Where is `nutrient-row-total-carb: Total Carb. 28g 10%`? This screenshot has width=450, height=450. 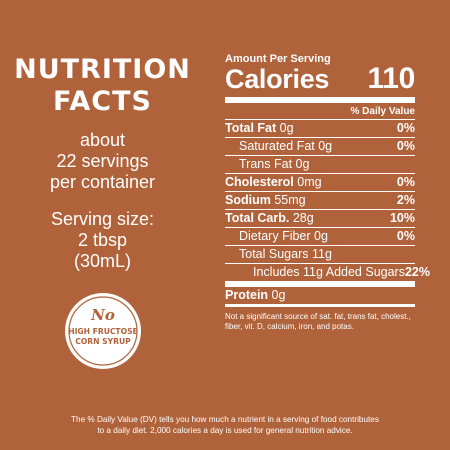 nutrient-row-total-carb: Total Carb. 28g 10% is located at coordinates (320, 218).